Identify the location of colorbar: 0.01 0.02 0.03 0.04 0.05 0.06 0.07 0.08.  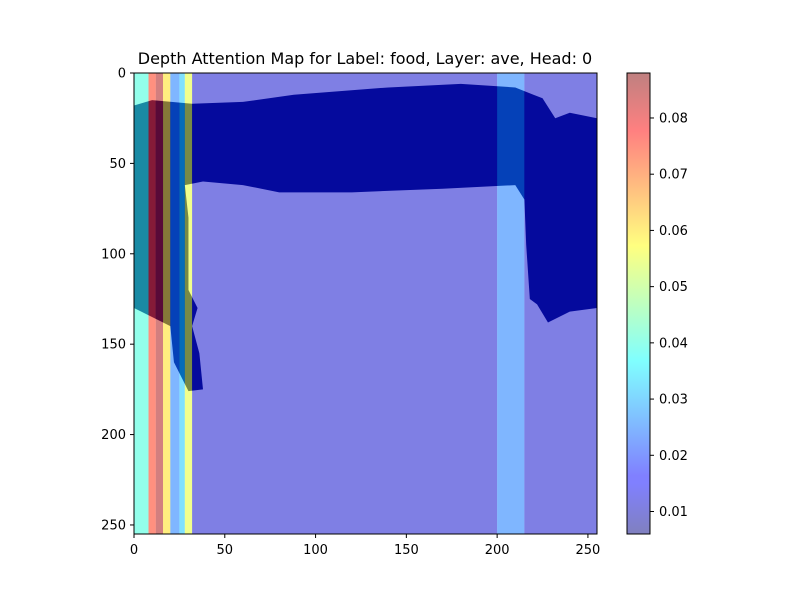
(657, 303).